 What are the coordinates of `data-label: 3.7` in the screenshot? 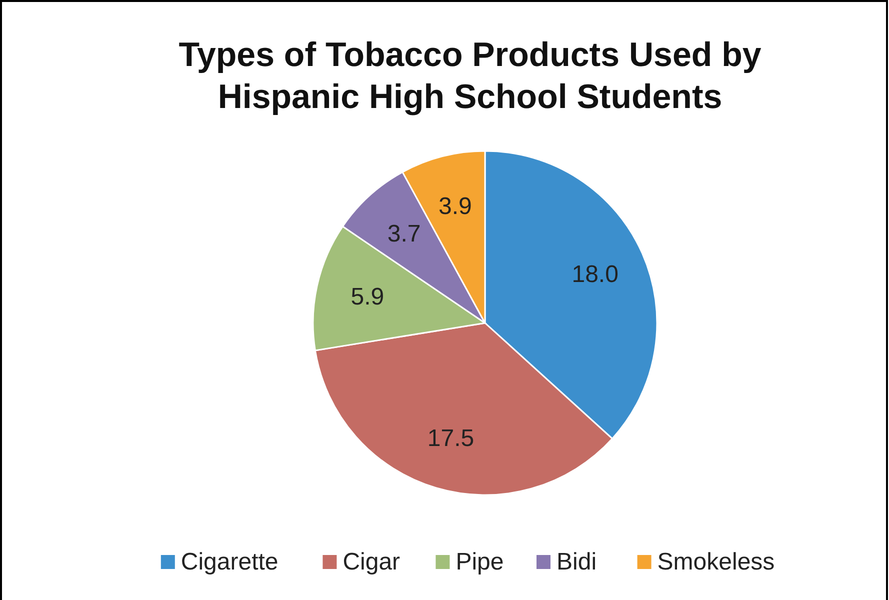 It's located at (404, 234).